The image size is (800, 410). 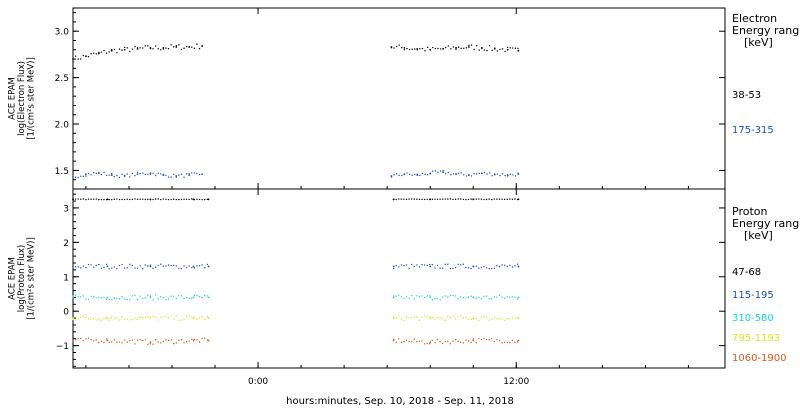 I want to click on legend-entry: 115-195, so click(x=753, y=295).